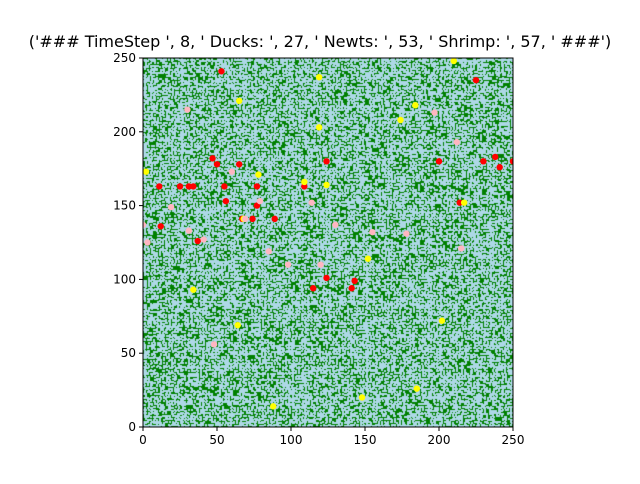 This screenshot has width=640, height=484. Describe the element at coordinates (365, 440) in the screenshot. I see `x-tick-label-3: 150` at that location.